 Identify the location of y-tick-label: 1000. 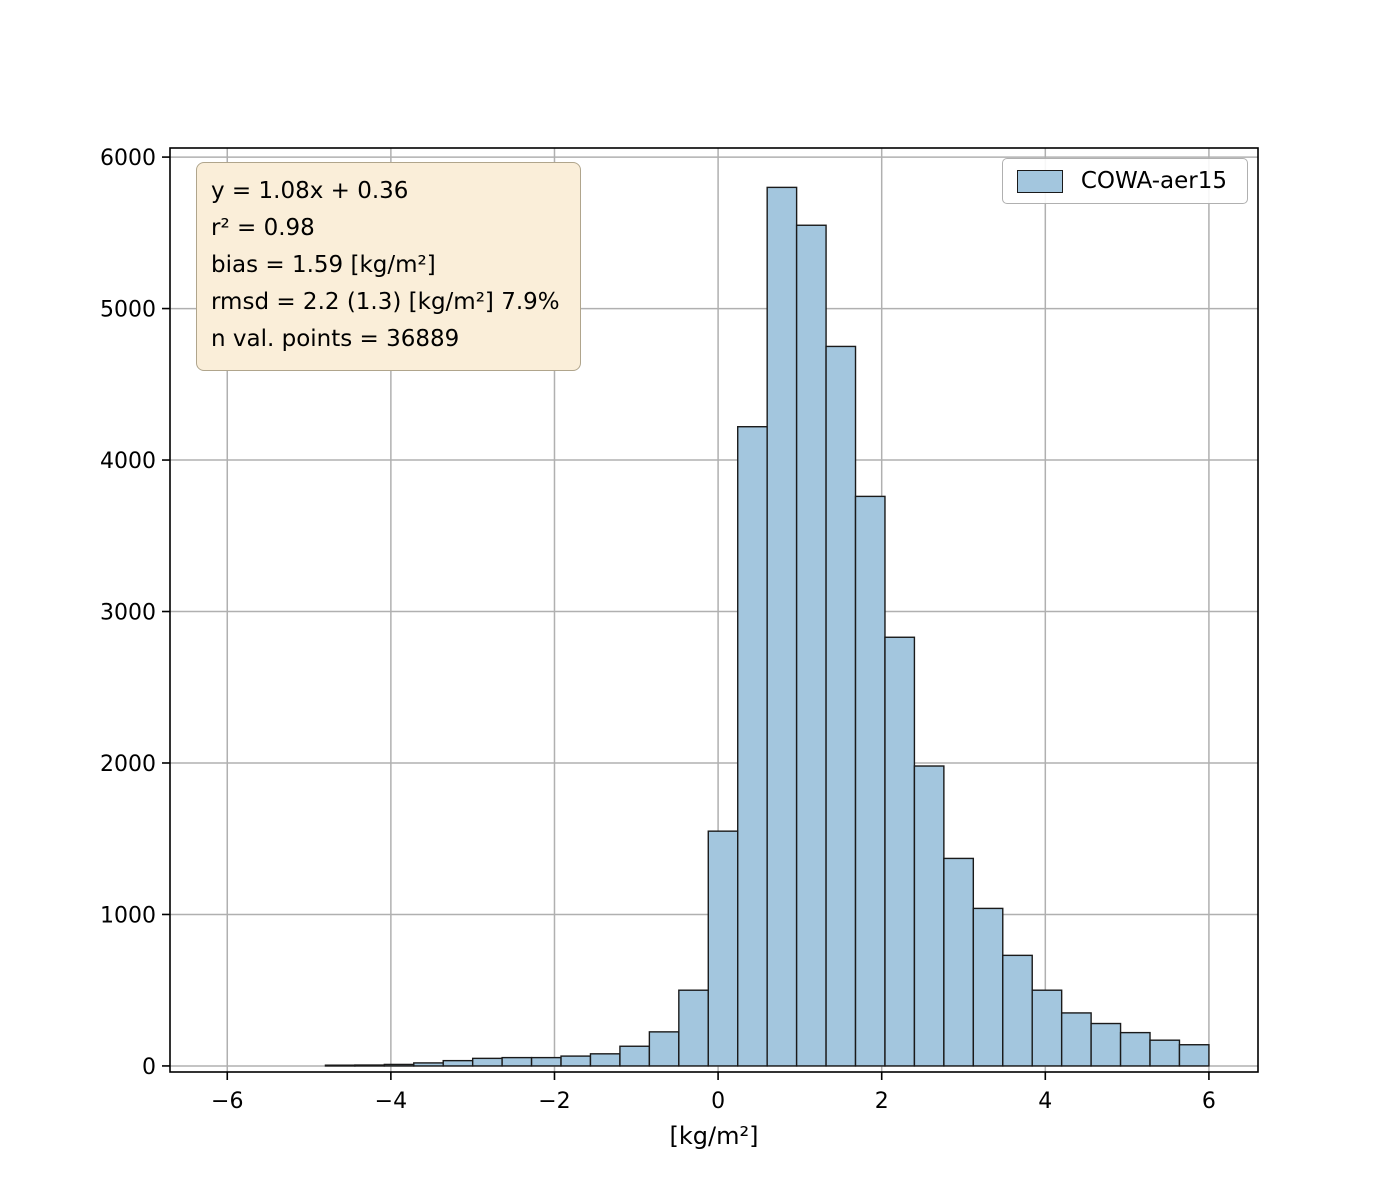
(128, 915).